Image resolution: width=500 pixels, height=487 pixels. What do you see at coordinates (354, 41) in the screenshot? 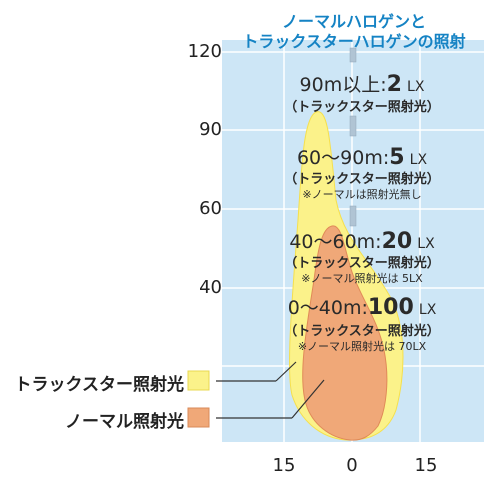
I see `diagram-title-line-2: トラックスターハロゲンの照射` at bounding box center [354, 41].